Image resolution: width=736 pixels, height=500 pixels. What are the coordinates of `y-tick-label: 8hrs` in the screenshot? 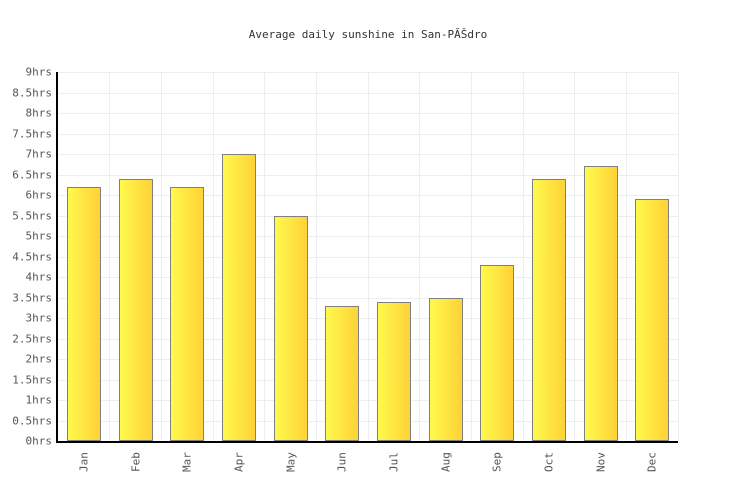 It's located at (39, 113).